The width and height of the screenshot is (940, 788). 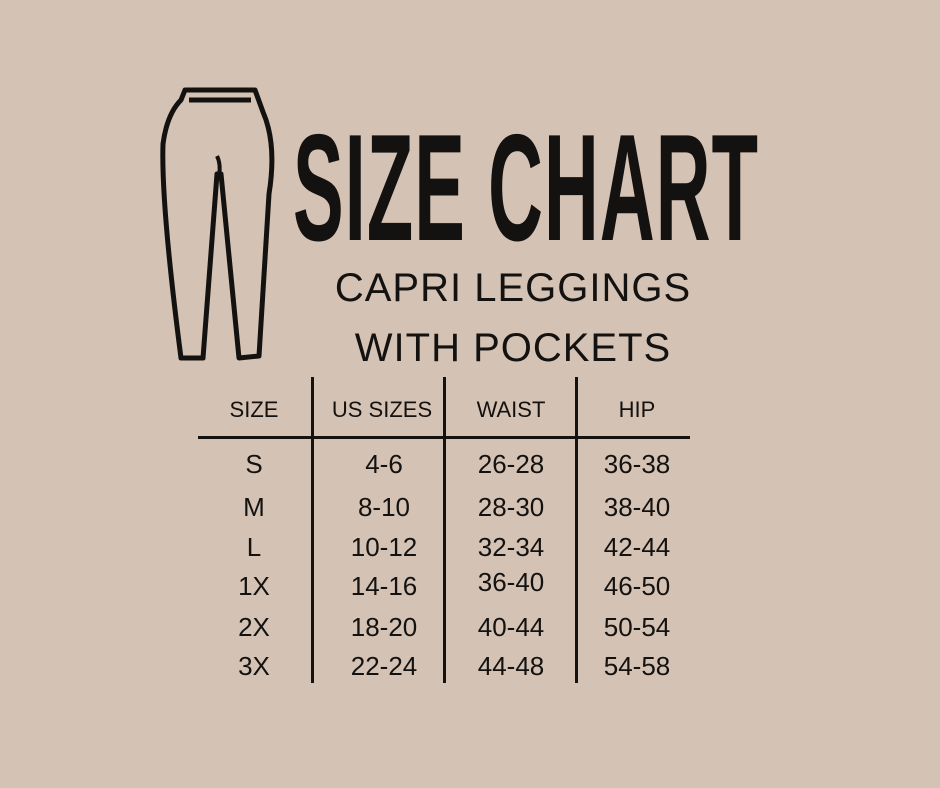 I want to click on cell-hip: 42-44, so click(x=637, y=547).